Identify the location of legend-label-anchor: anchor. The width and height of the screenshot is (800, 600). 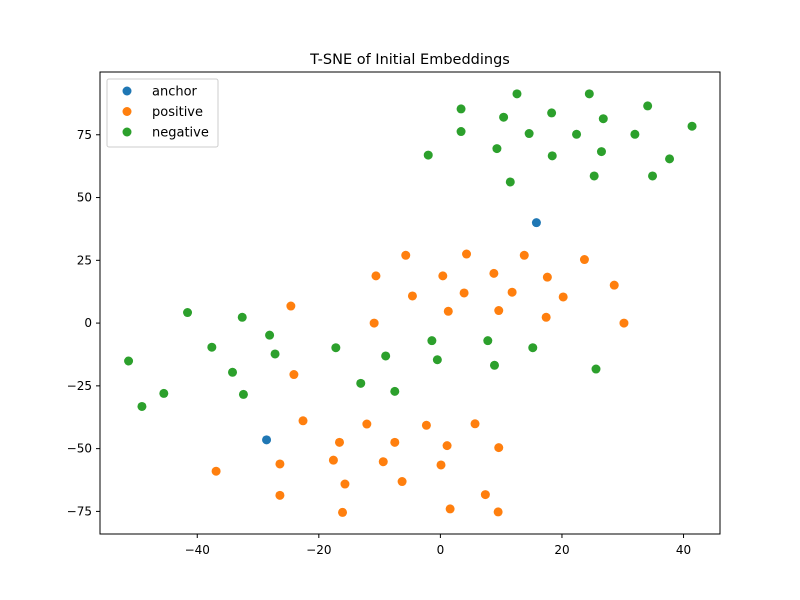
(175, 92).